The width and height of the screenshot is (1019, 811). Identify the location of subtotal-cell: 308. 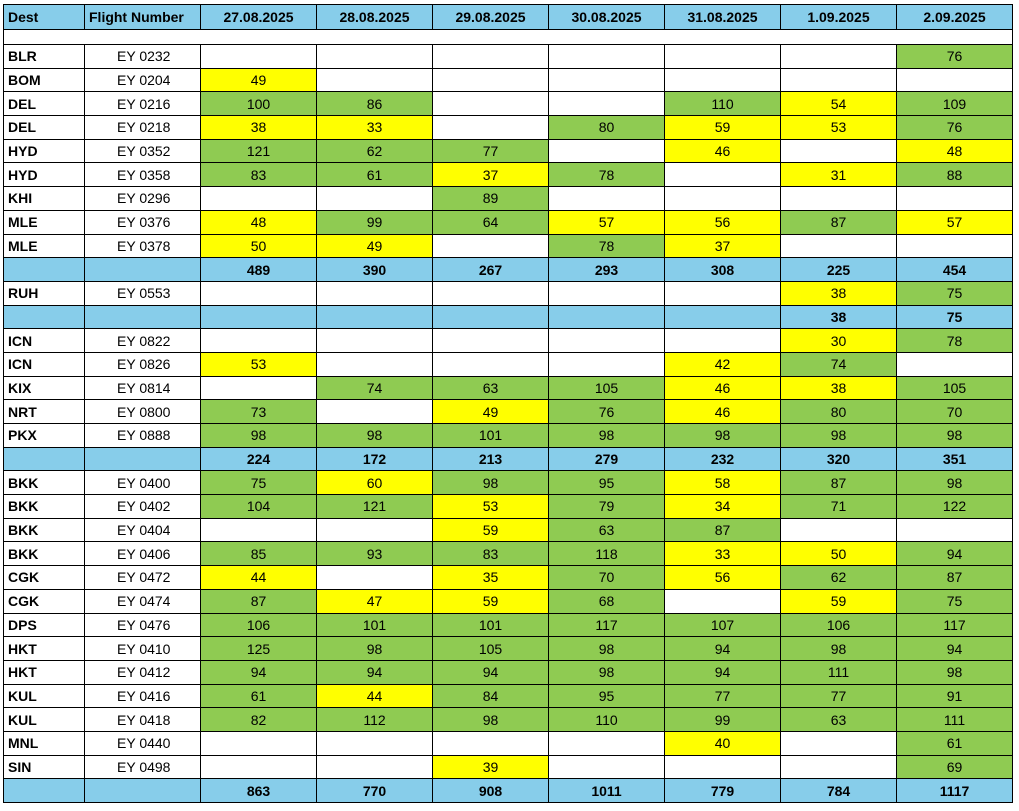
(722, 269).